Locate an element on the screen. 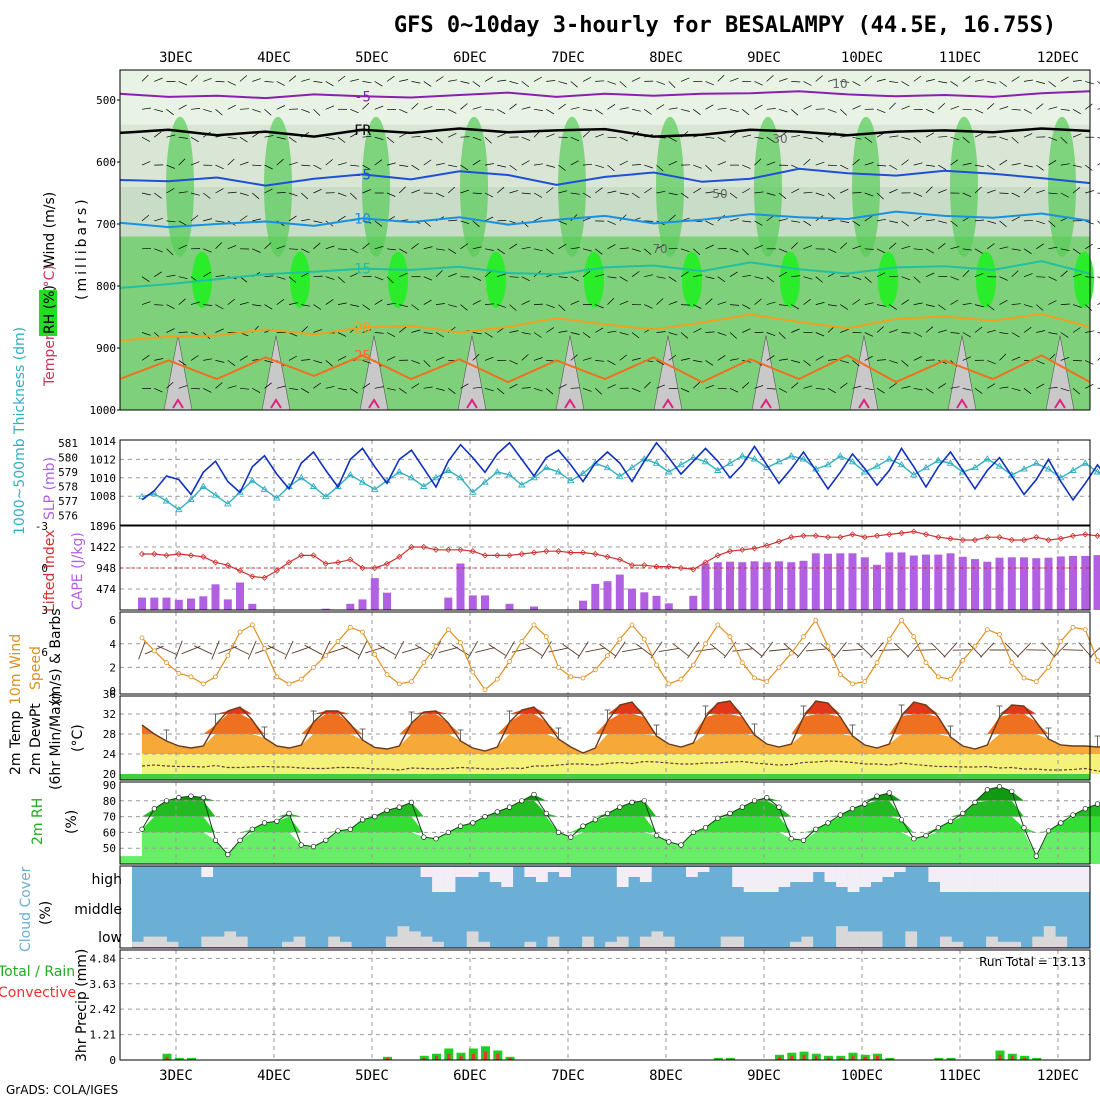 This screenshot has width=1100, height=1100. cloud-low-gap is located at coordinates (795, 944).